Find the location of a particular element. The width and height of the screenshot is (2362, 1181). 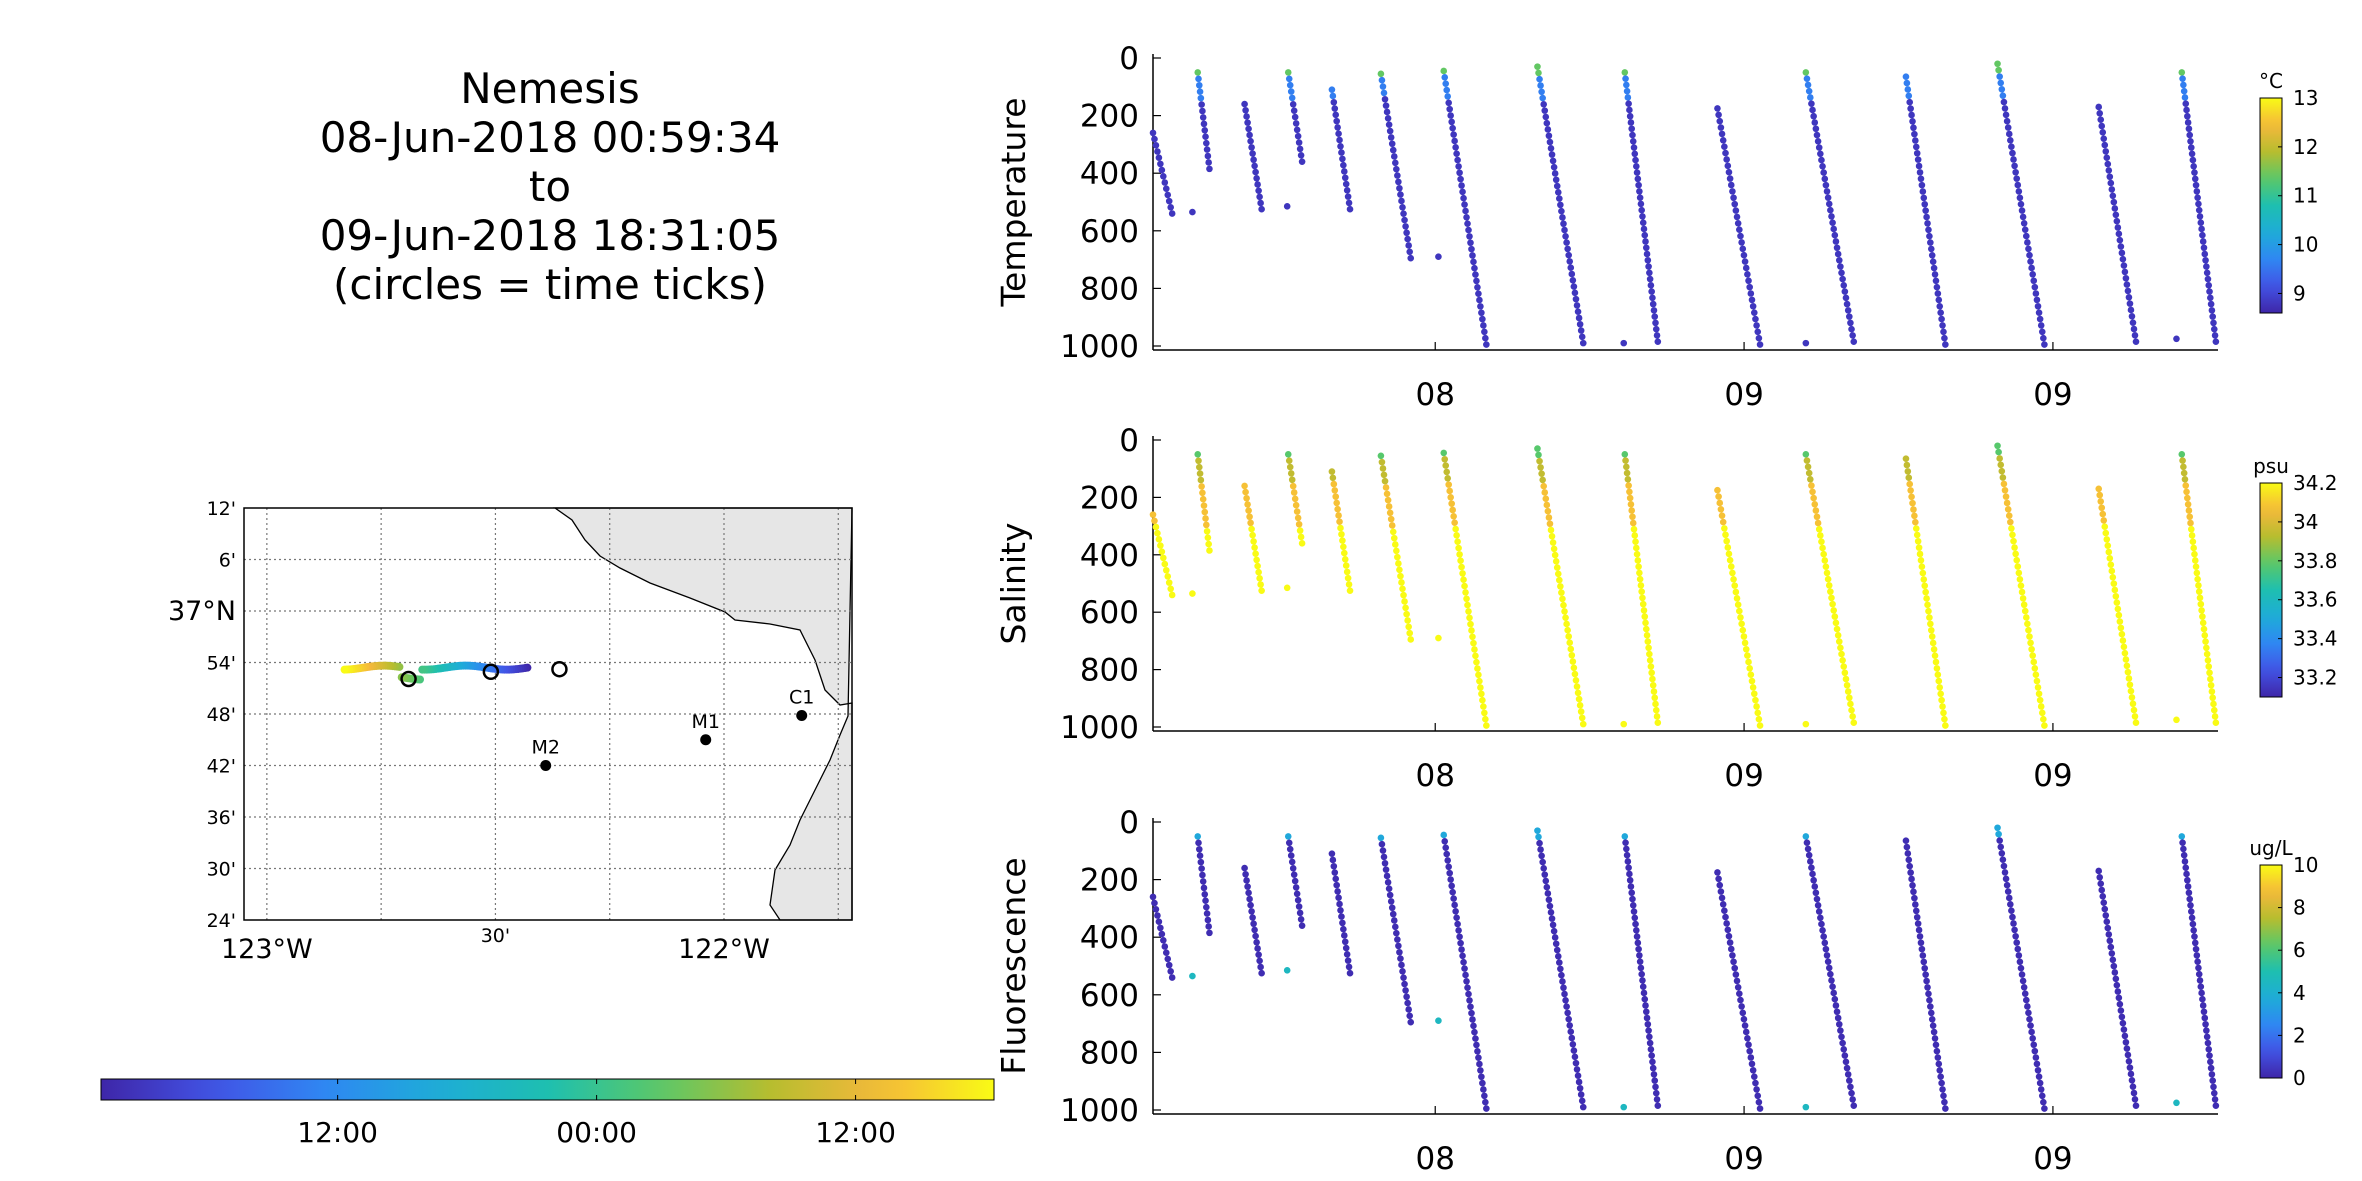

y-tick-label: 0 is located at coordinates (1129, 823).